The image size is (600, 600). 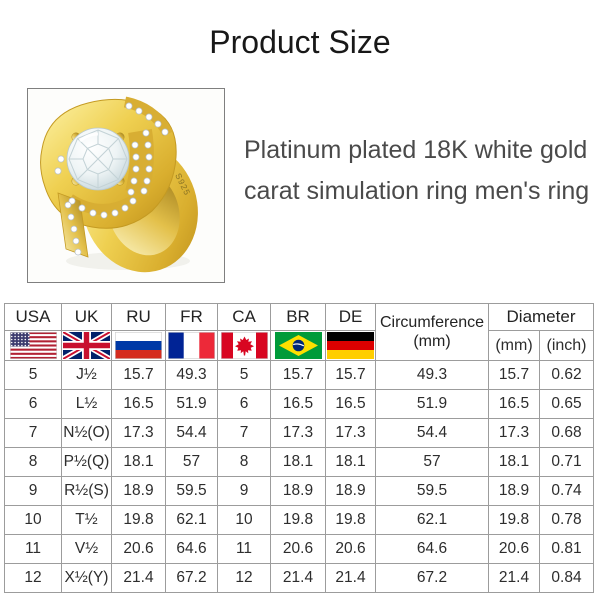 I want to click on size-cell: T½, so click(x=86, y=520).